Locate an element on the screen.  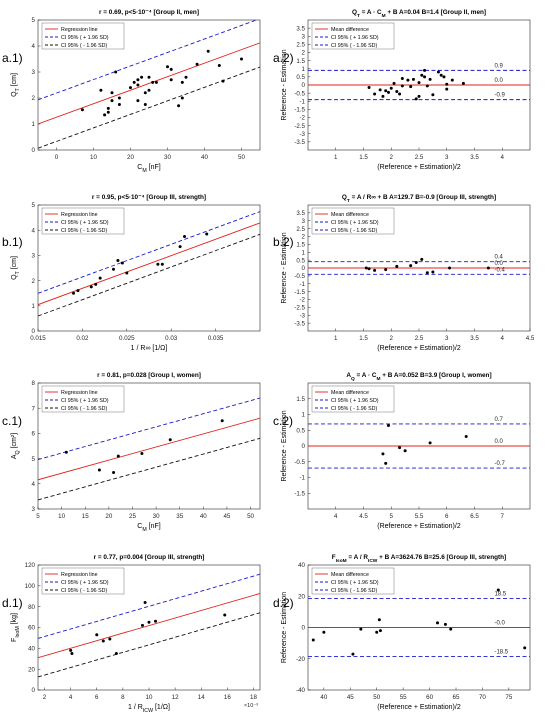
y-tick-label: 80 is located at coordinates (31, 607).